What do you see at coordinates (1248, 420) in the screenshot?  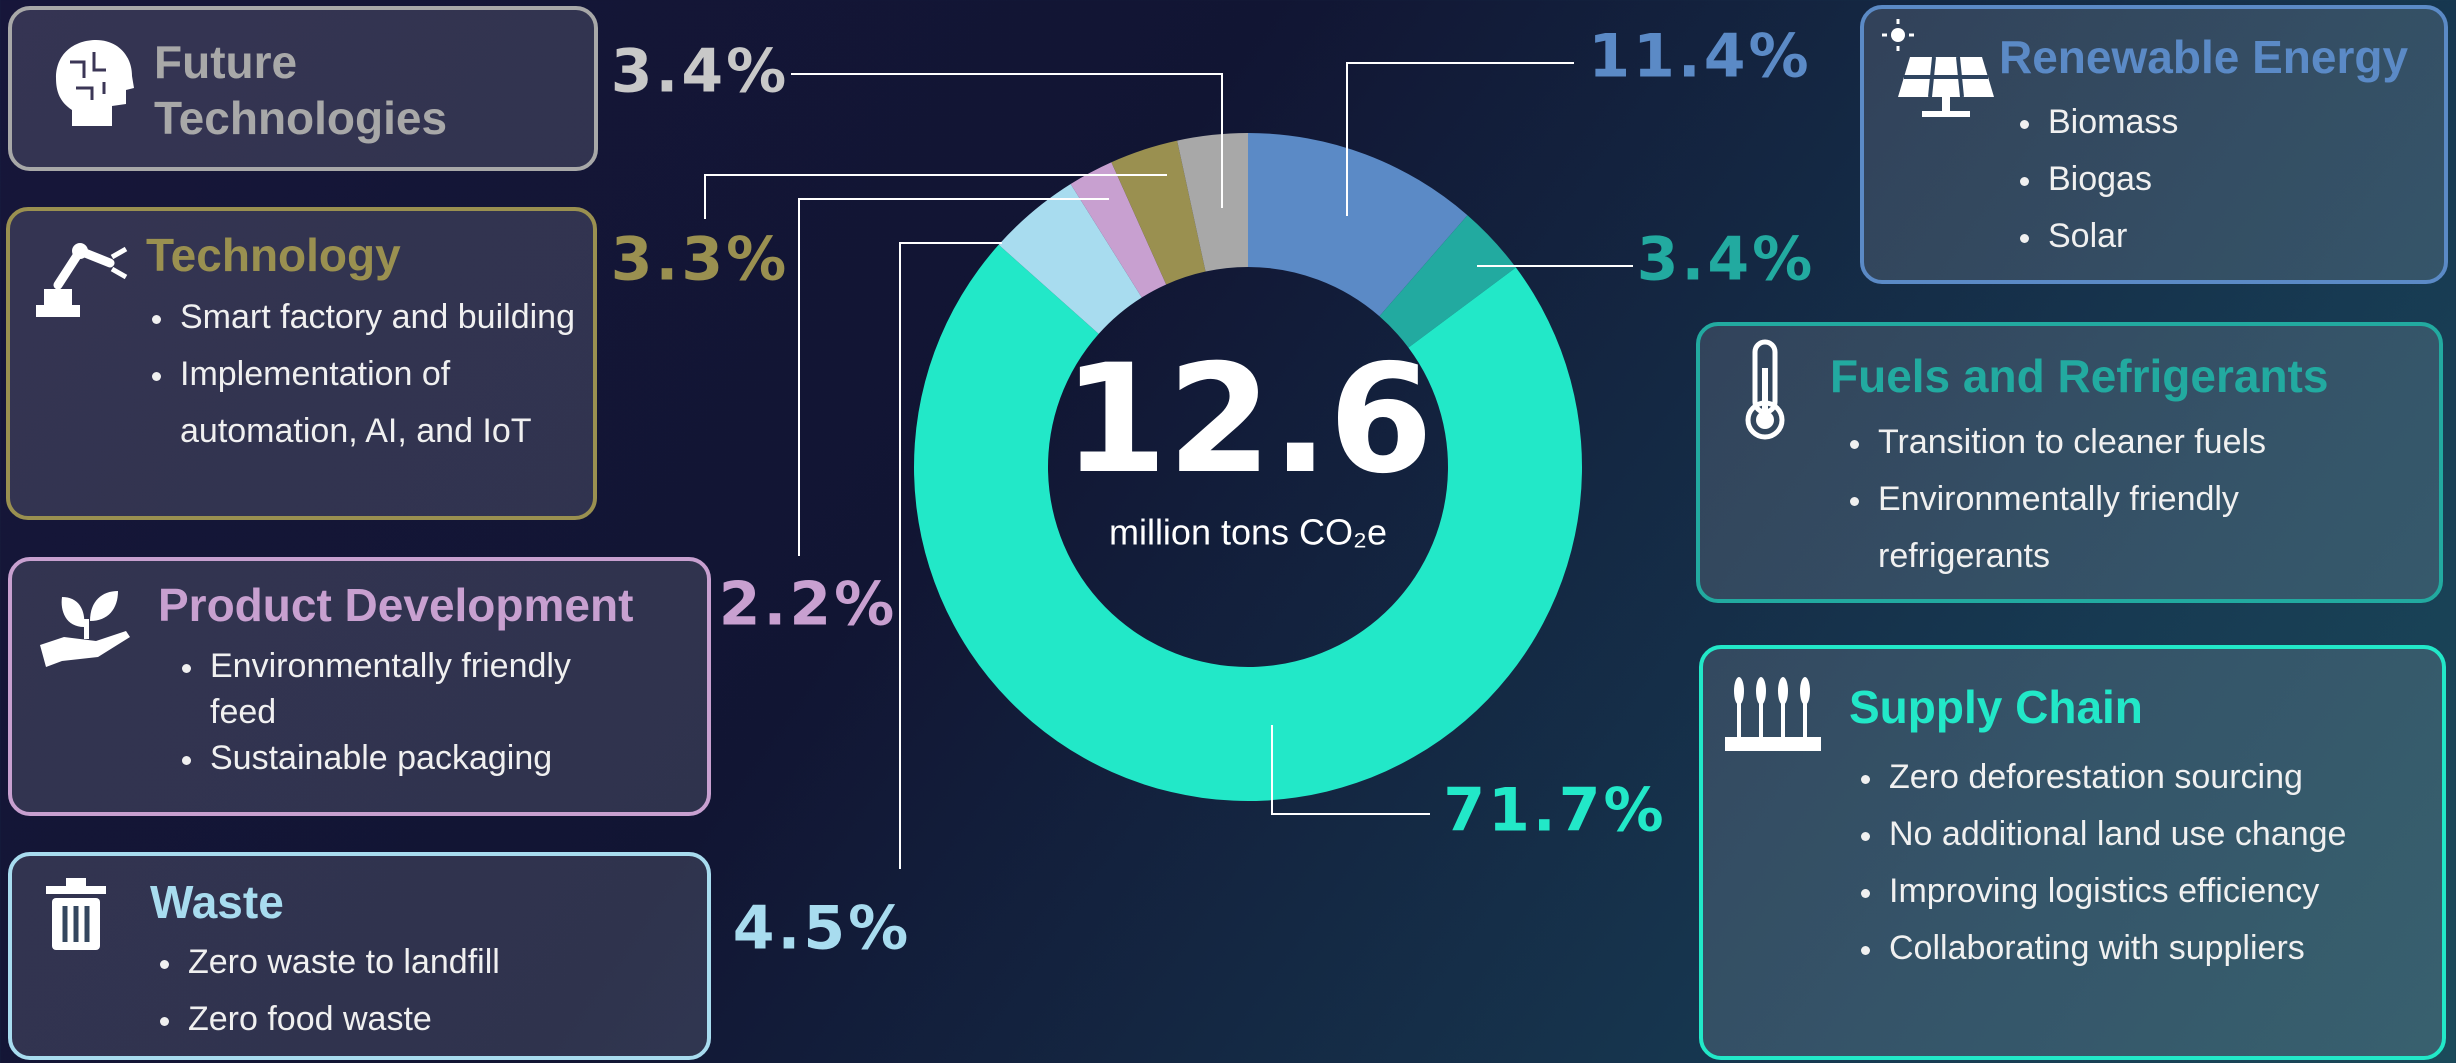 I see `total-value: 12.6` at bounding box center [1248, 420].